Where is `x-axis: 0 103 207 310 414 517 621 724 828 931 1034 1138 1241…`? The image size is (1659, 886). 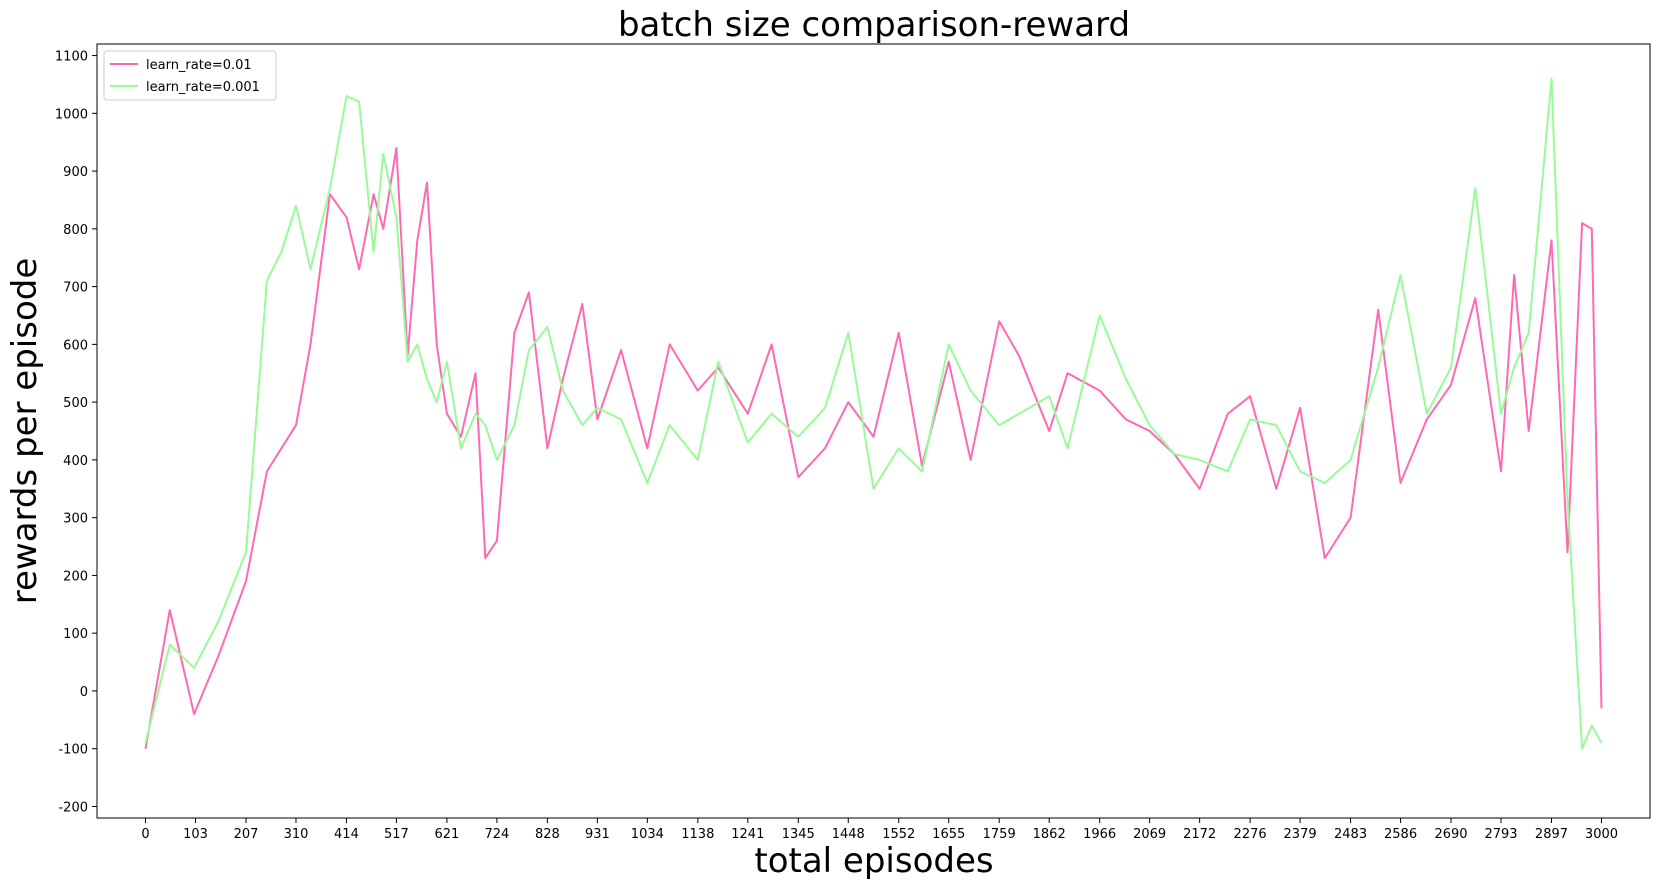
x-axis: 0 103 207 310 414 517 621 724 828 931 1034 1138 1241… is located at coordinates (879, 830).